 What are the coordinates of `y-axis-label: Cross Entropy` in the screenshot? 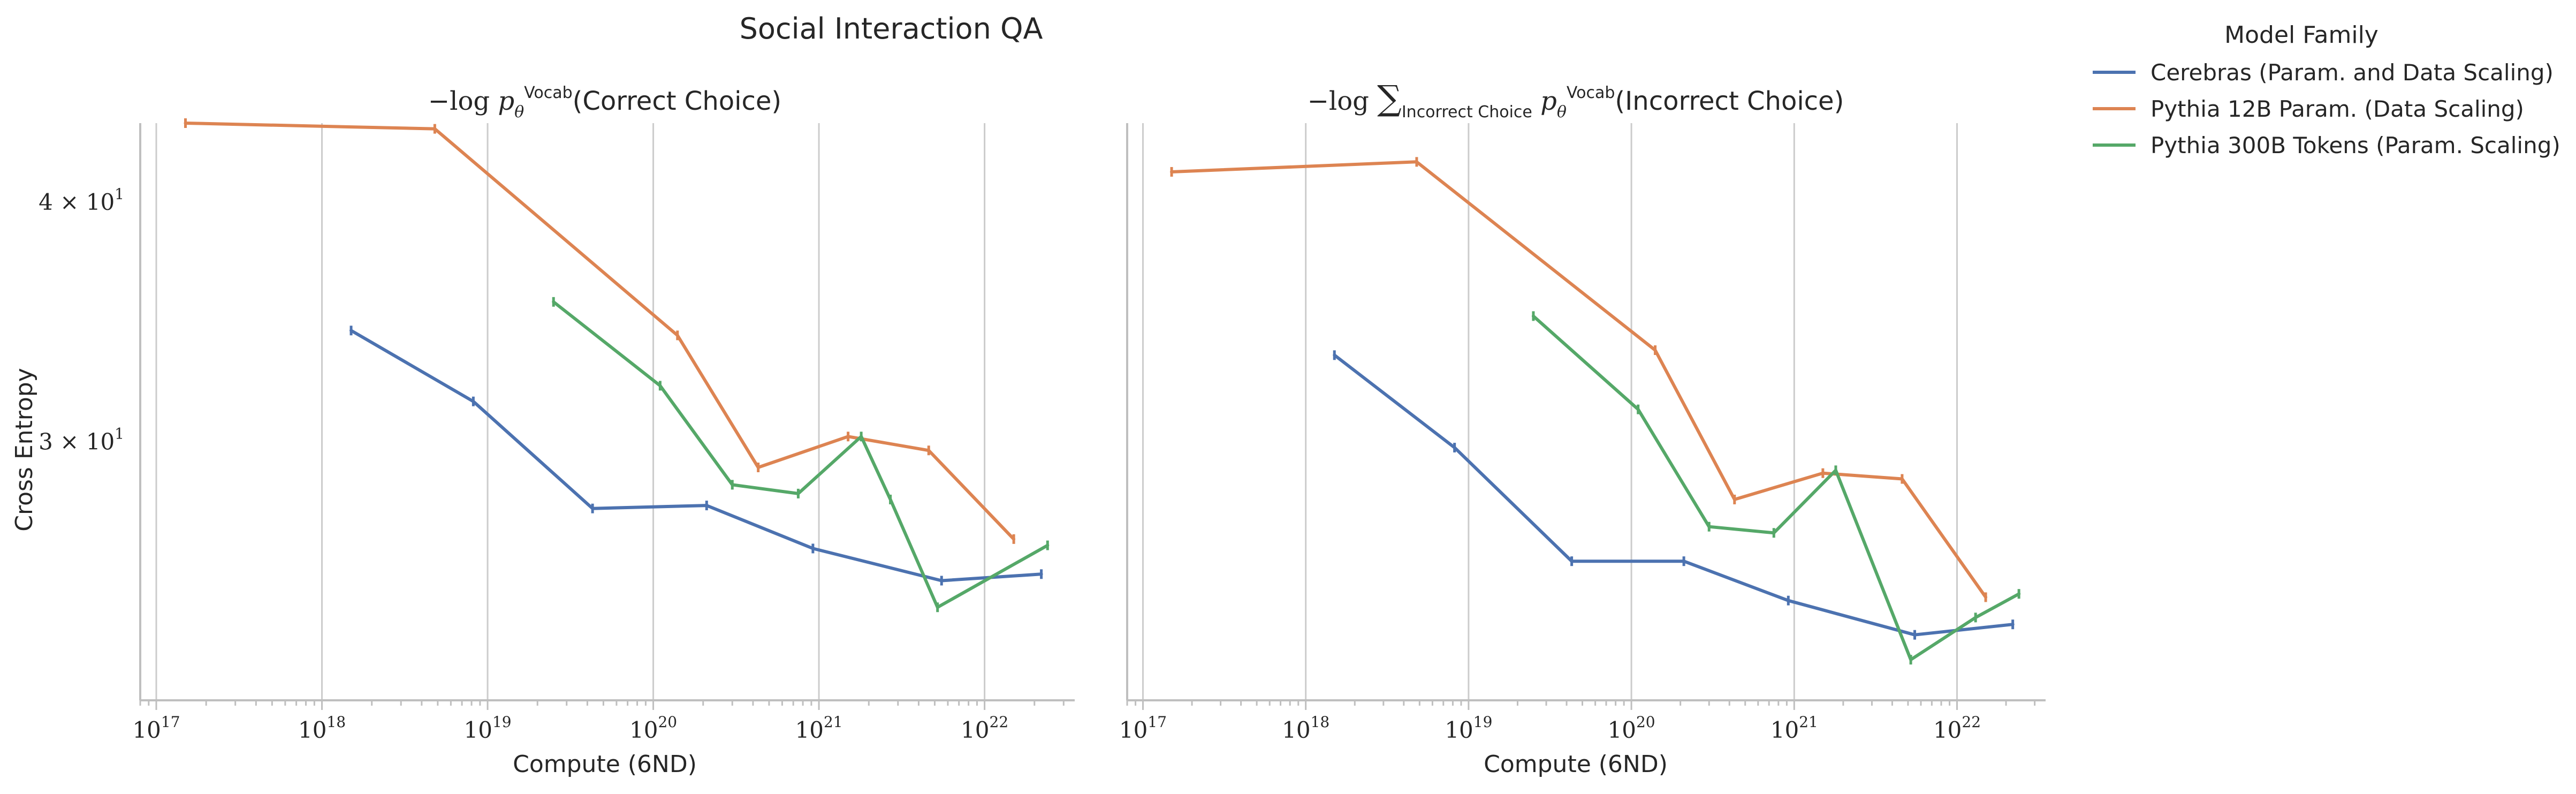 It's located at (24, 450).